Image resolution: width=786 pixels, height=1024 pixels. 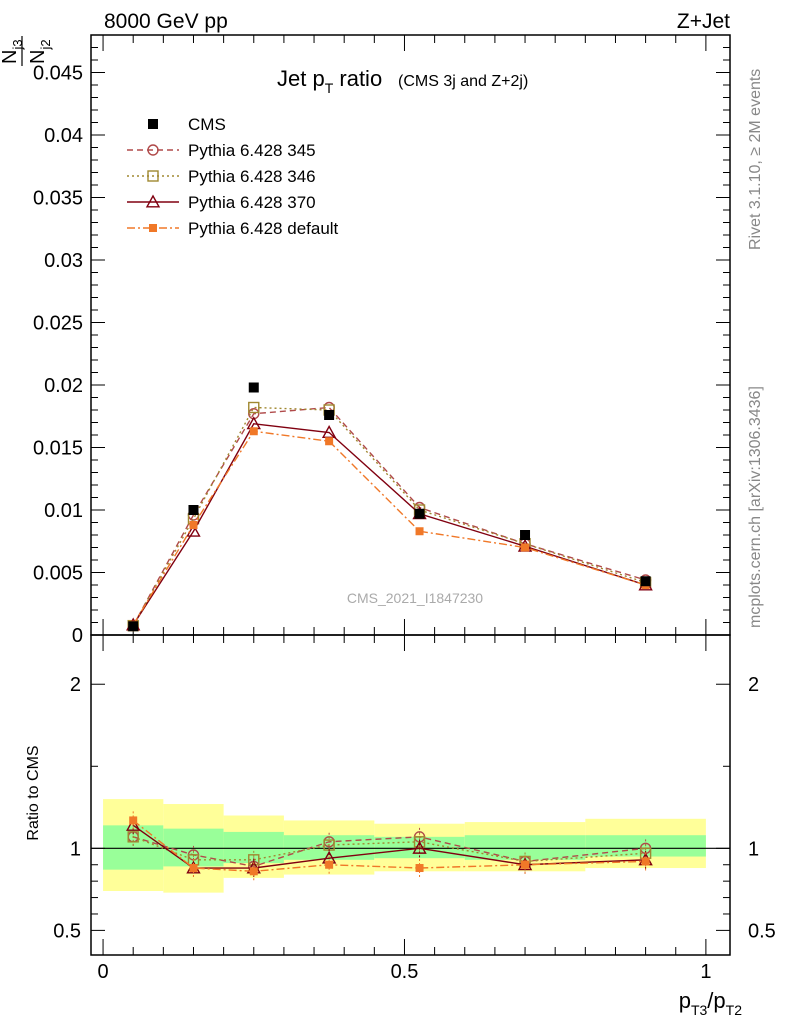 I want to click on header-left: 8000 GeV pp, so click(x=166, y=21).